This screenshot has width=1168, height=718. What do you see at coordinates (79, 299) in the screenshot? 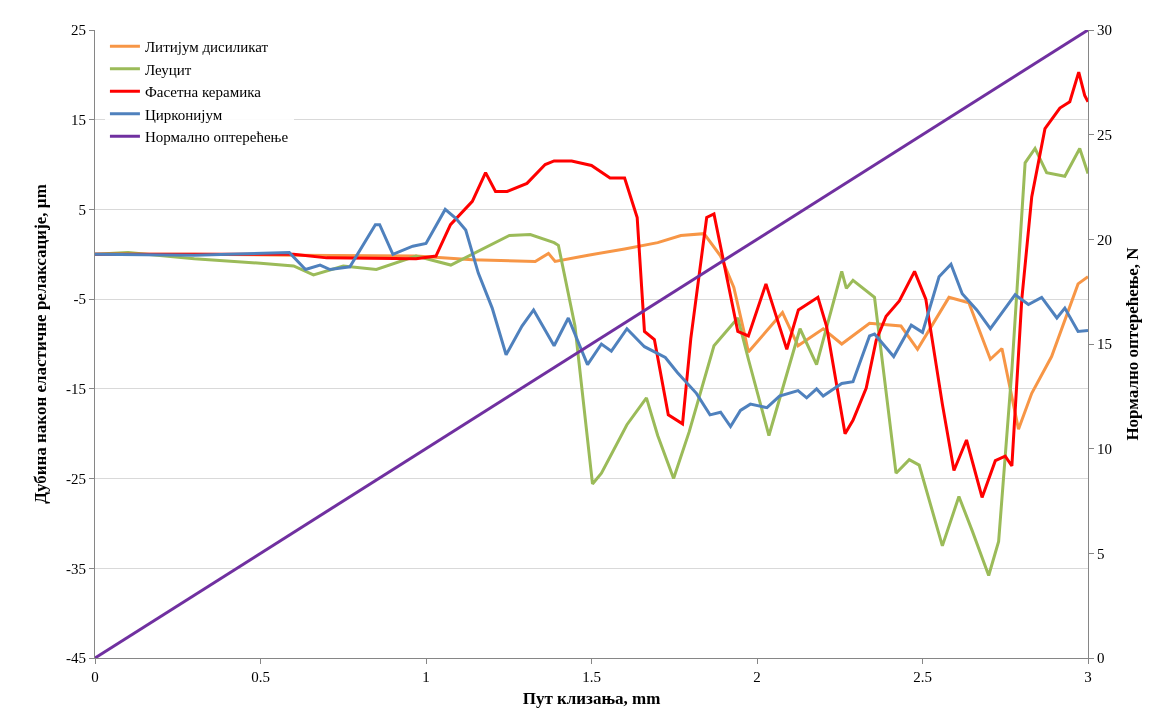
I see `y-tick-label: -5` at bounding box center [79, 299].